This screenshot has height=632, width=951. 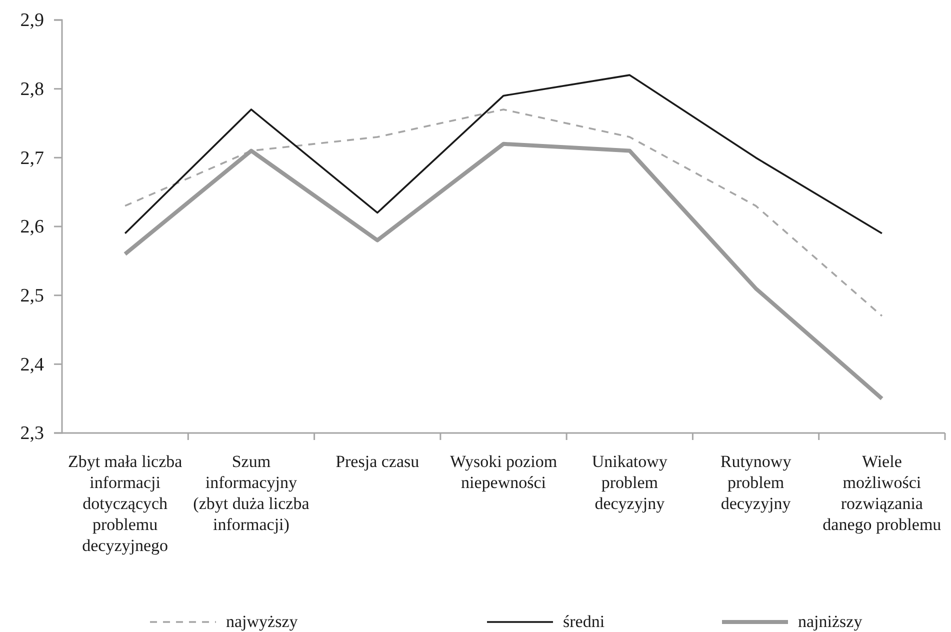 What do you see at coordinates (32, 158) in the screenshot?
I see `y-tick-label: 2,7` at bounding box center [32, 158].